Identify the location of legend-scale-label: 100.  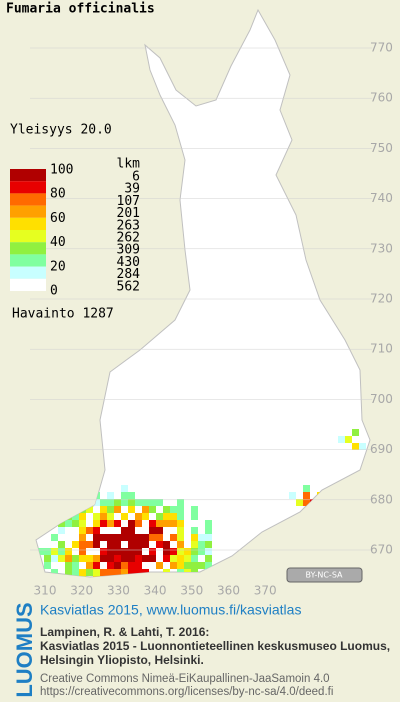
(61, 170).